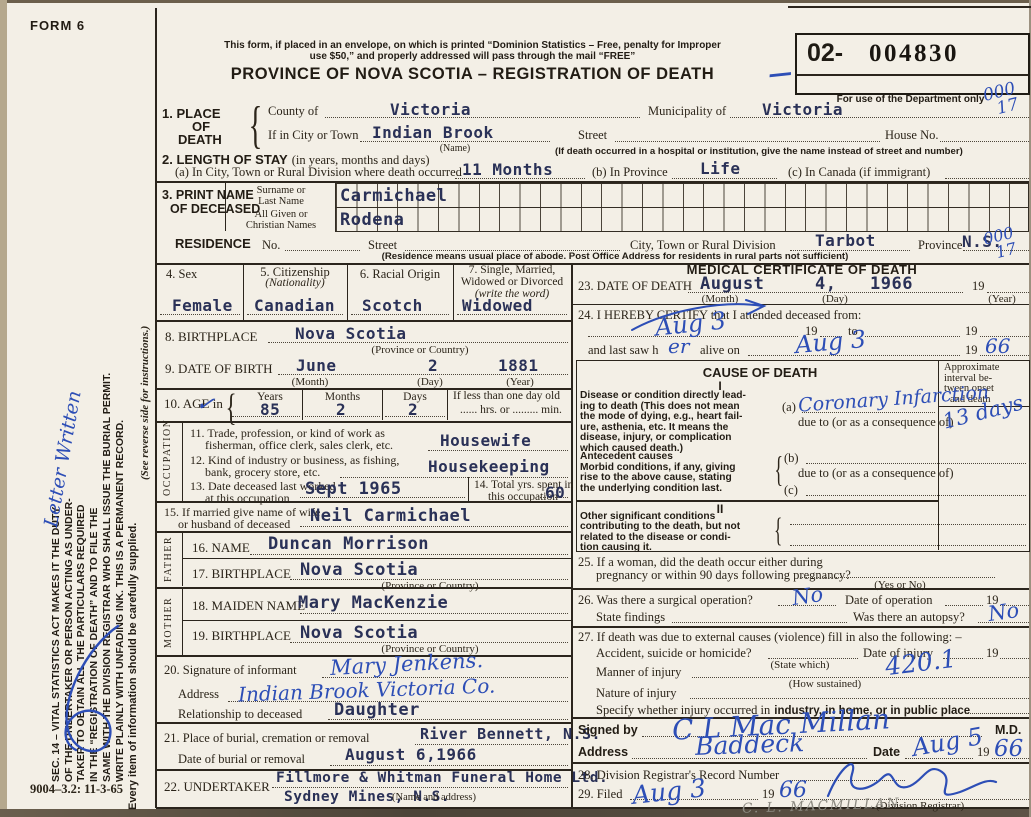 Image resolution: width=1031 pixels, height=817 pixels. I want to click on interval-header-rule, so click(983, 406).